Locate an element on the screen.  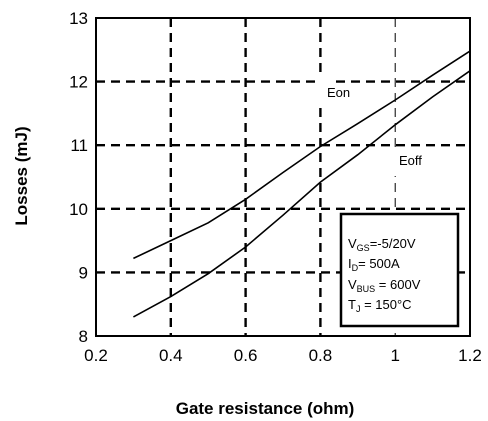
condition-vbus: VBUS = 600V is located at coordinates (384, 285).